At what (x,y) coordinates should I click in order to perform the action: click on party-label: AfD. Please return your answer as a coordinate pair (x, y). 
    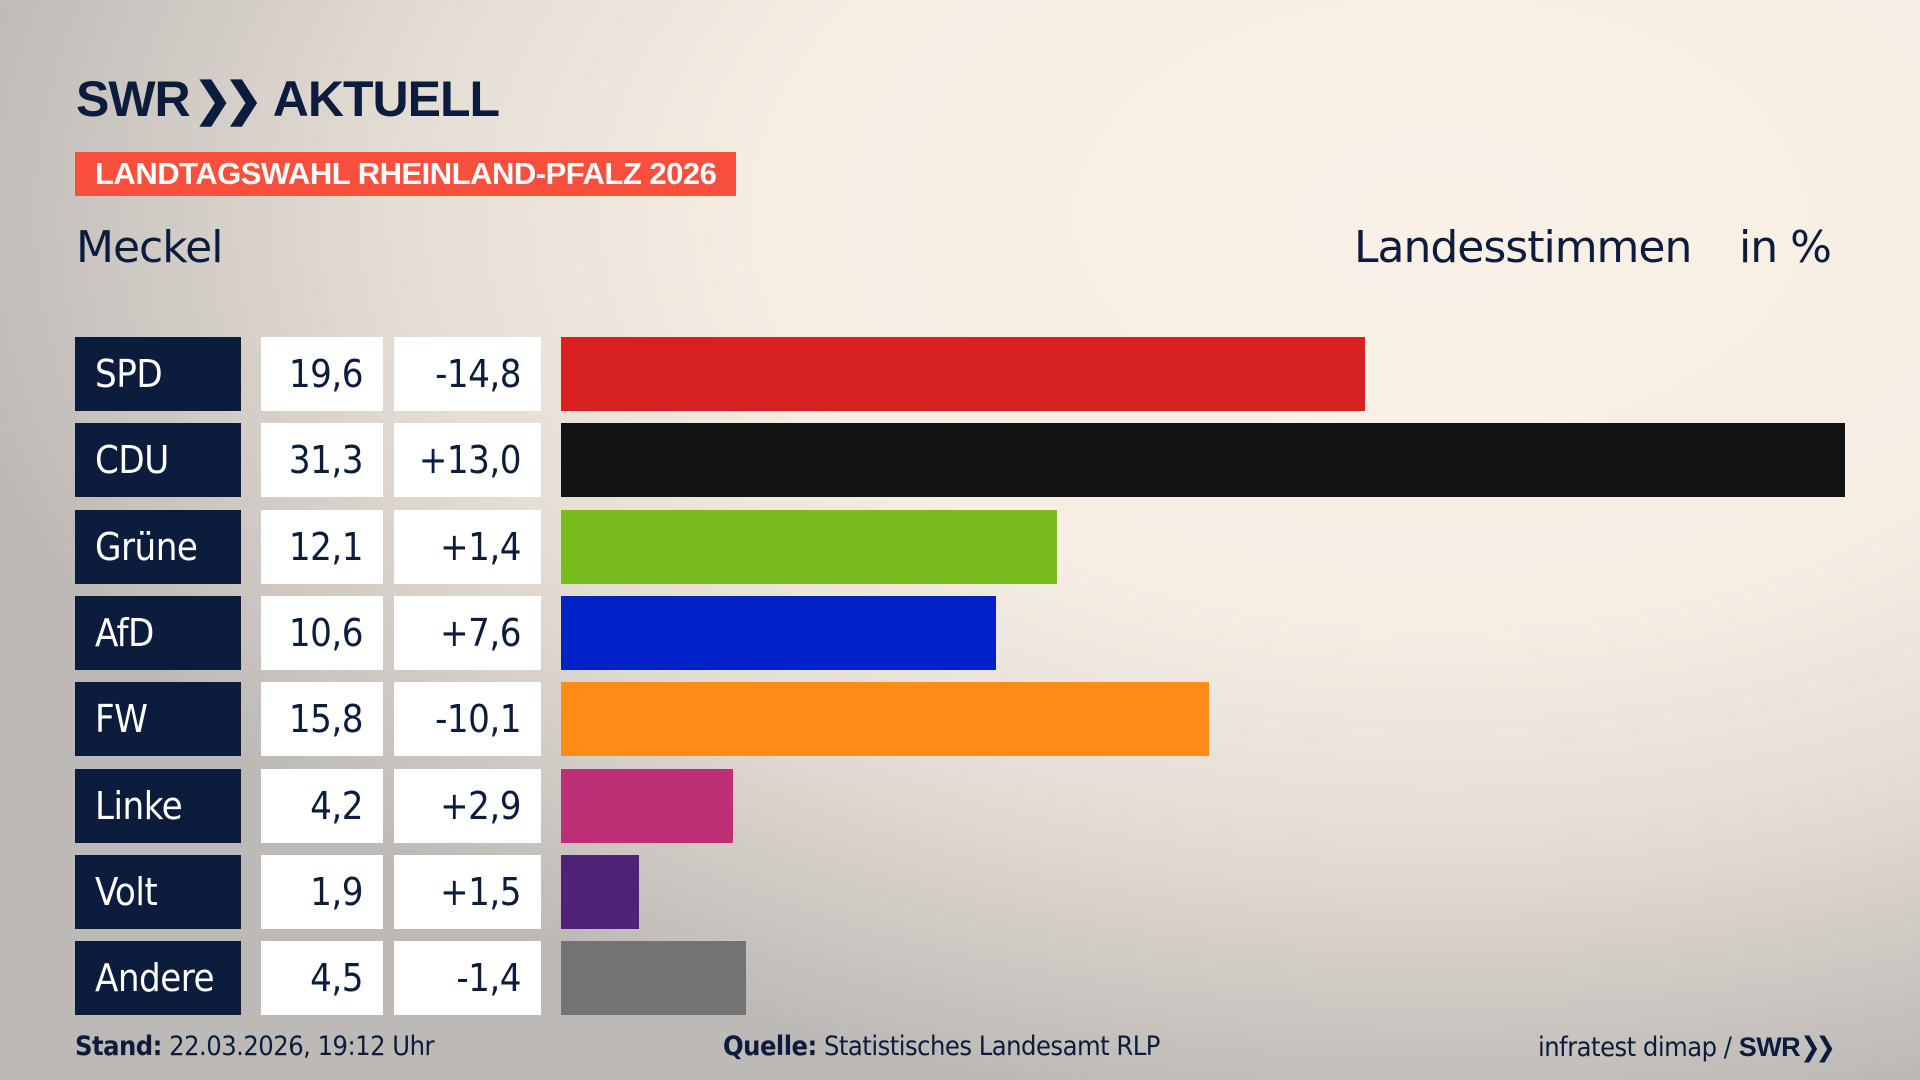
    Looking at the image, I should click on (158, 632).